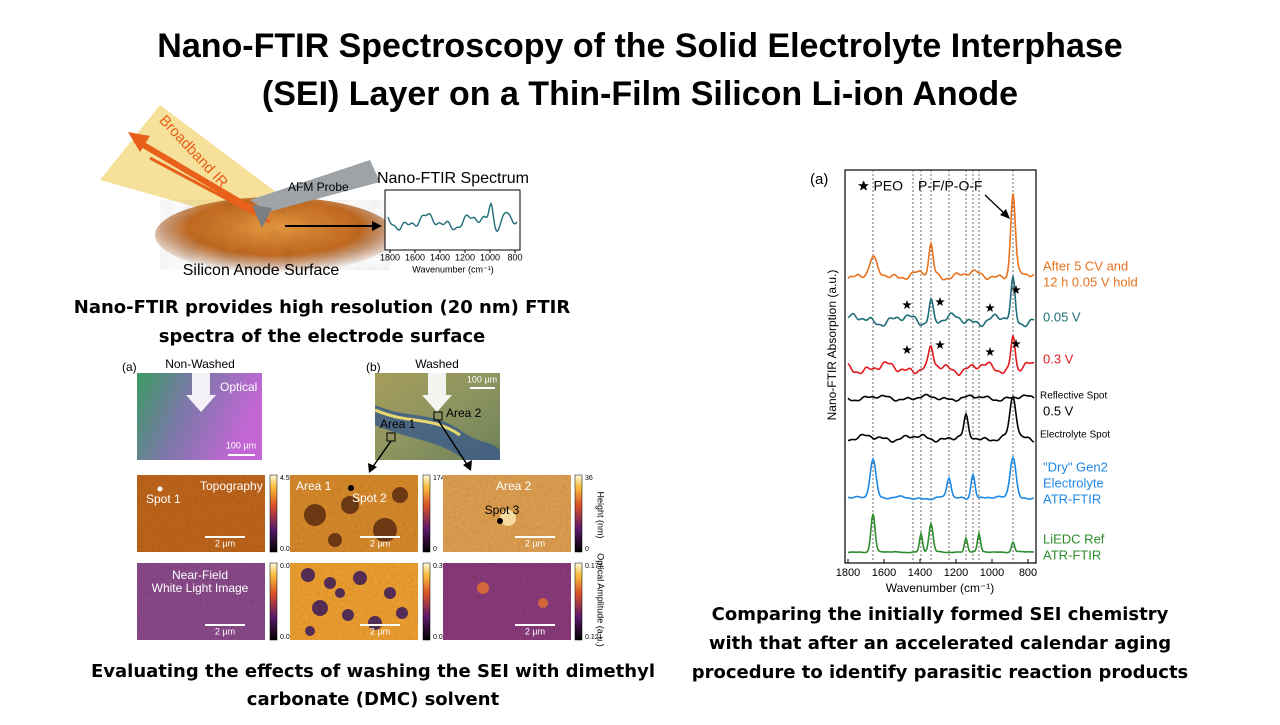  I want to click on inset-x-label: Wavenumber (cm⁻¹), so click(452, 269).